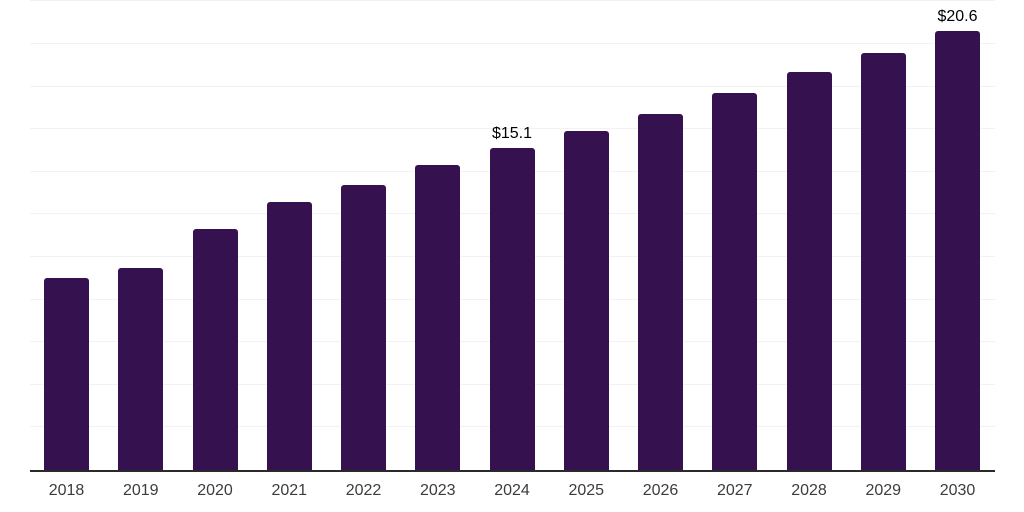 The width and height of the screenshot is (1024, 512). What do you see at coordinates (66, 374) in the screenshot?
I see `bar-2018` at bounding box center [66, 374].